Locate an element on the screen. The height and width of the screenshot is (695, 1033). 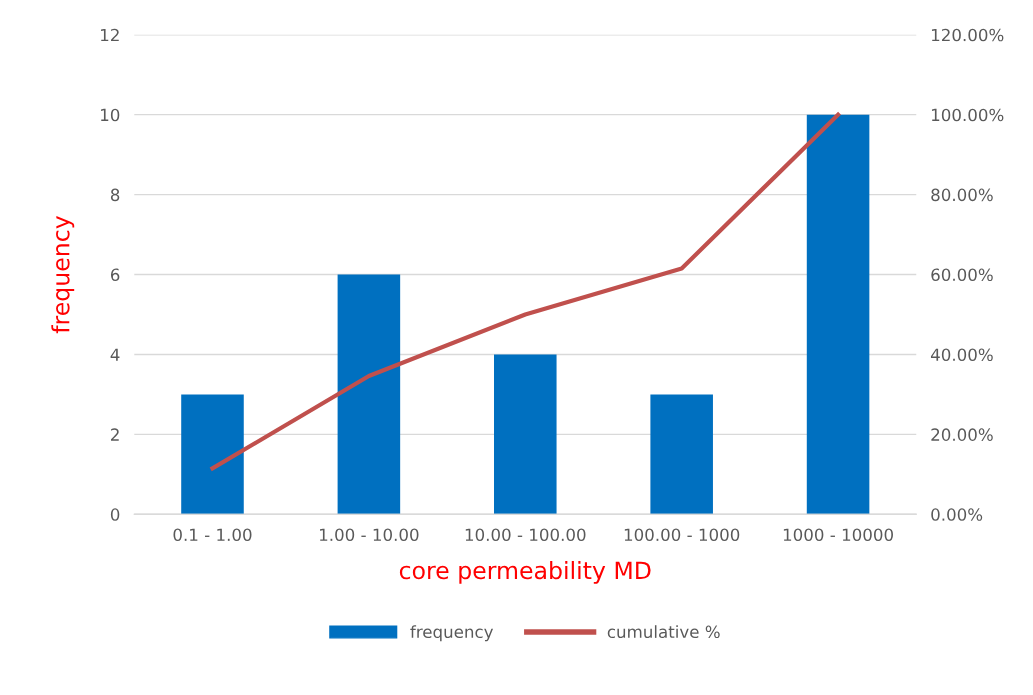
x-tick-label: 0.1 - 1.00 is located at coordinates (212, 535).